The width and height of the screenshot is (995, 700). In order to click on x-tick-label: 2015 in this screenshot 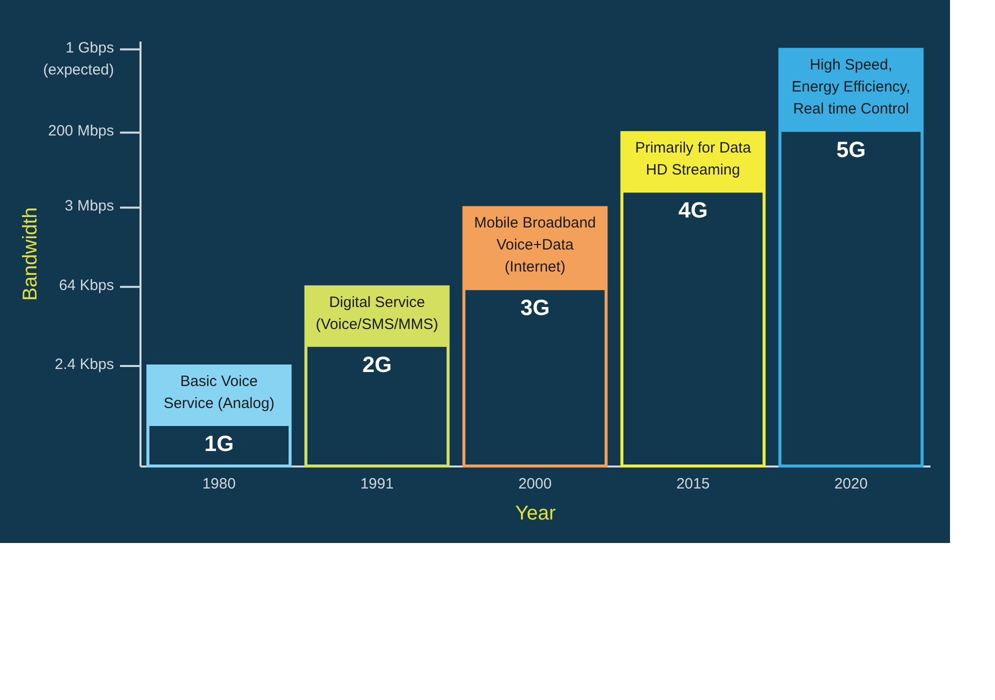, I will do `click(693, 484)`.